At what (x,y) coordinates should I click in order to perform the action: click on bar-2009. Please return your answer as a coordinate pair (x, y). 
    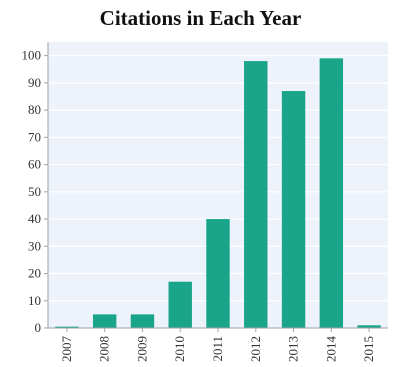
    Looking at the image, I should click on (142, 321).